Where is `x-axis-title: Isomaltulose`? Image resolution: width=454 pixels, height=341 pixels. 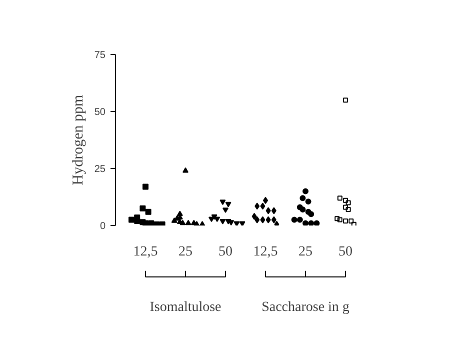
x-axis-title: Isomaltulose is located at coordinates (186, 307).